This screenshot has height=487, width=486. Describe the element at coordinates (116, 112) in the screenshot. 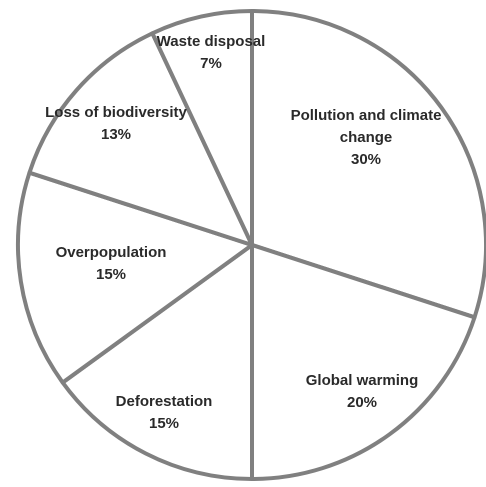

I see `slice-category-label-loss-of-biodiversity: Loss of biodiversity` at that location.